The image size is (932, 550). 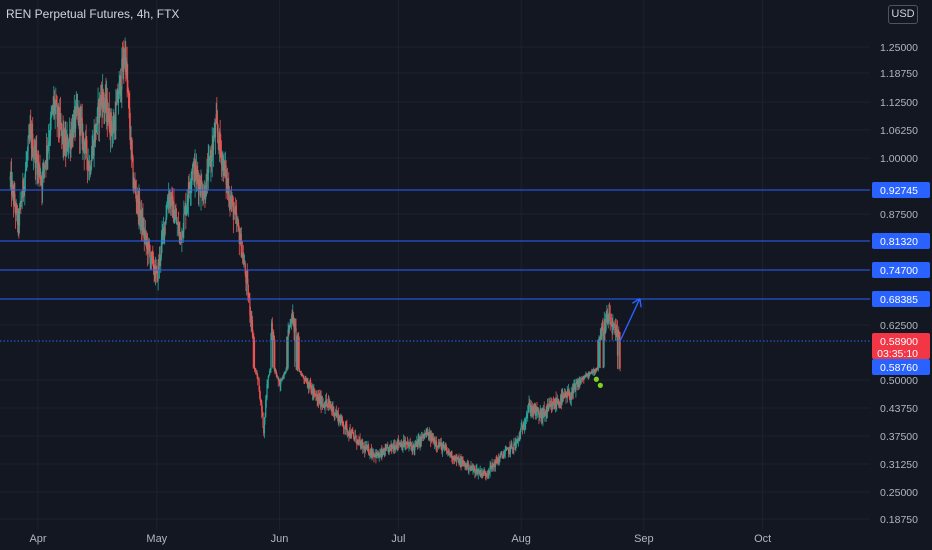 What do you see at coordinates (901, 367) in the screenshot?
I see `level-price-tag: 0.58760` at bounding box center [901, 367].